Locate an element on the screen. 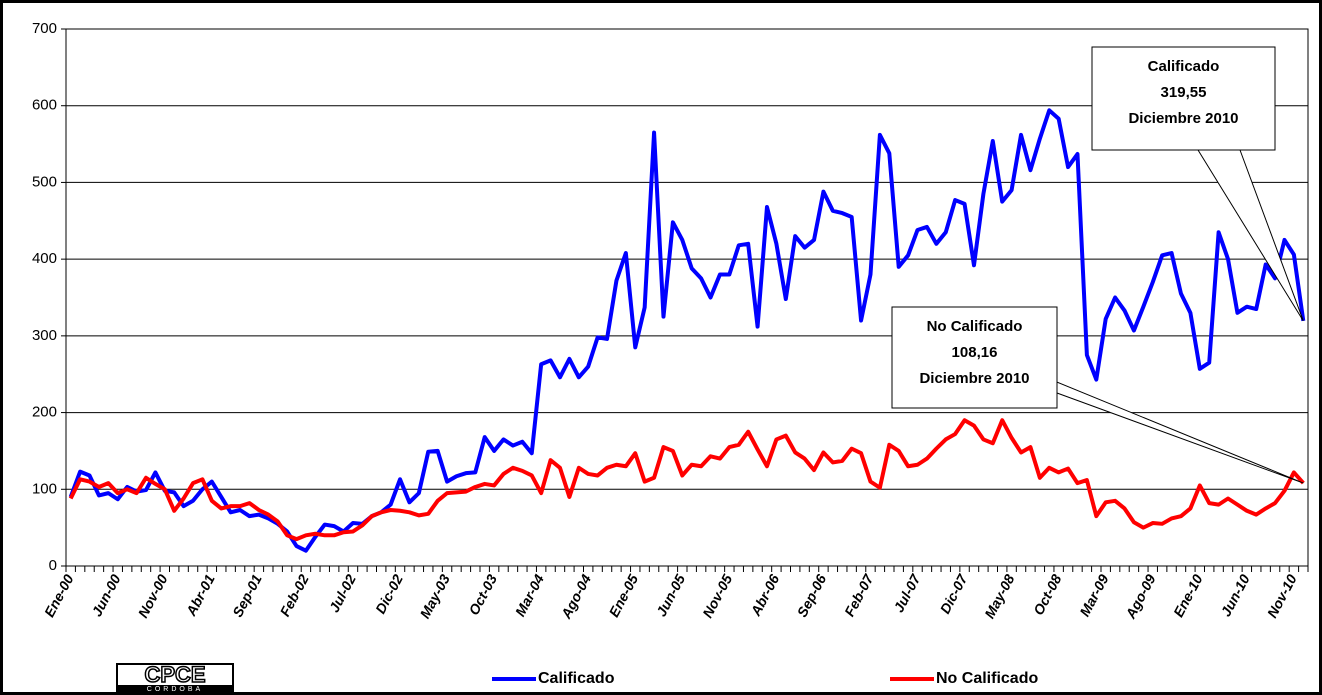 Image resolution: width=1322 pixels, height=695 pixels. callout-text: 319,55 is located at coordinates (1184, 92).